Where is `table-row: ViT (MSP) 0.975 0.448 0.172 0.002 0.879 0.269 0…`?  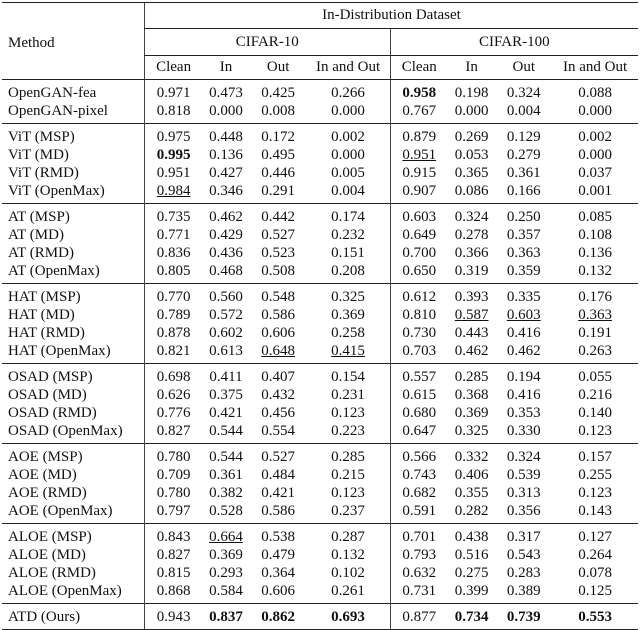
table-row: ViT (MSP) 0.975 0.448 0.172 0.002 0.879 0.269 0… is located at coordinates (320, 134).